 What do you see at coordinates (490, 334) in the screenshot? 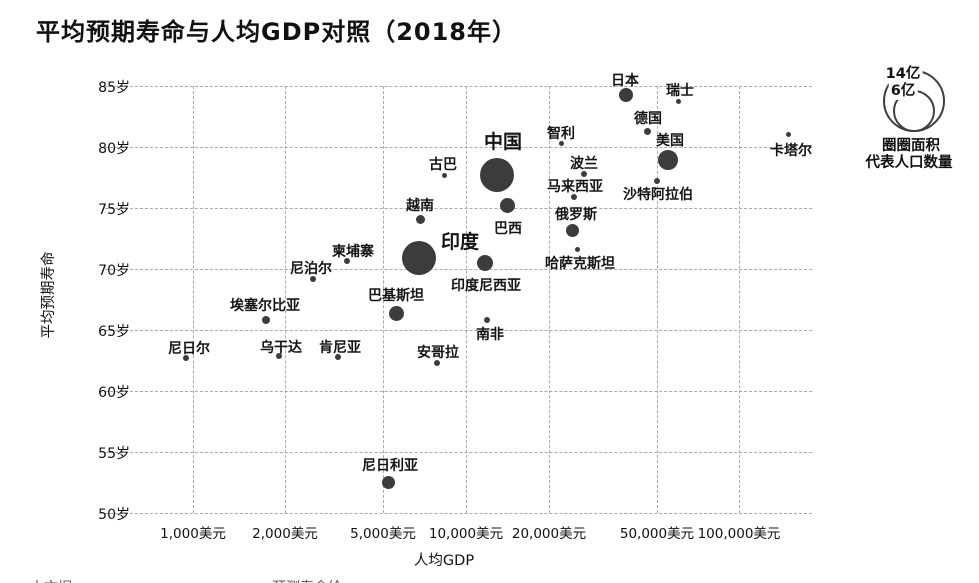
I see `country-label-南非: 南非` at bounding box center [490, 334].